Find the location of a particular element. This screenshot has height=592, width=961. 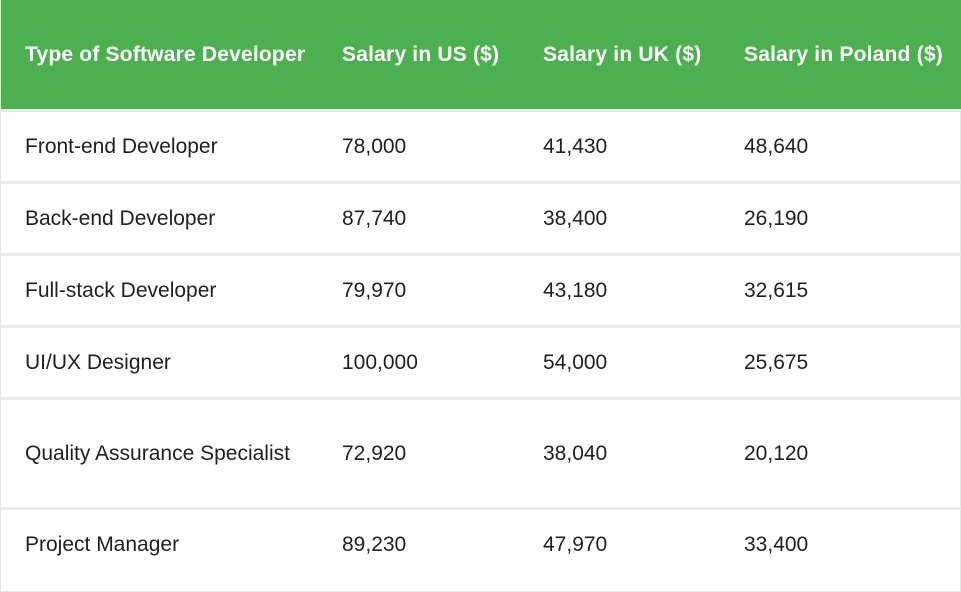

salary-poland-cell: 26,190 is located at coordinates (776, 218).